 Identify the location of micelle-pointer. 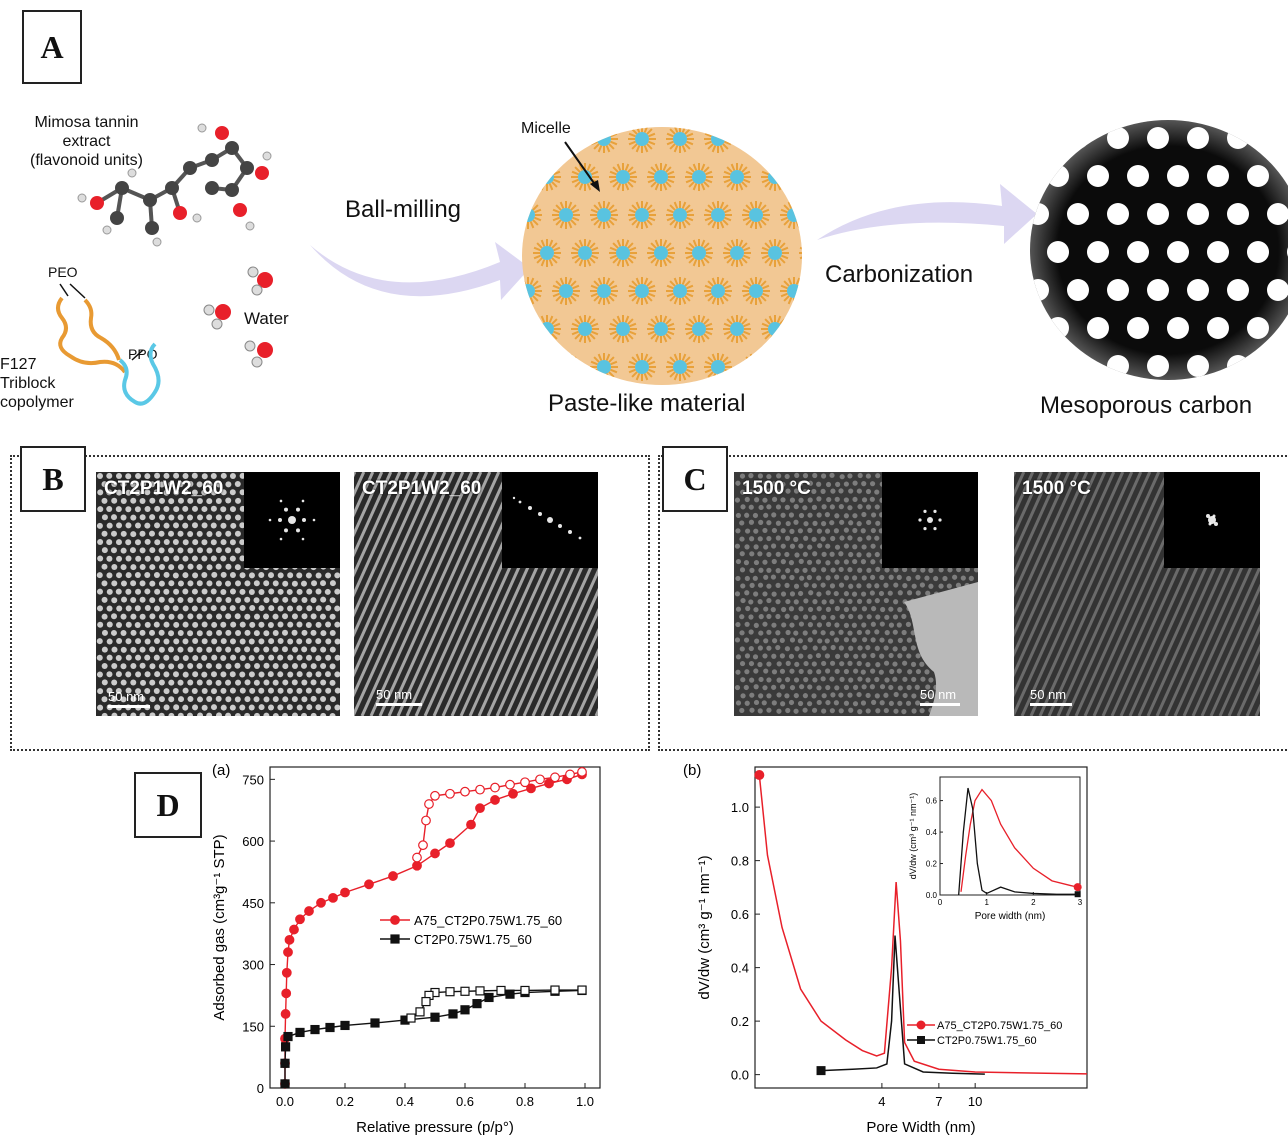
(582, 166).